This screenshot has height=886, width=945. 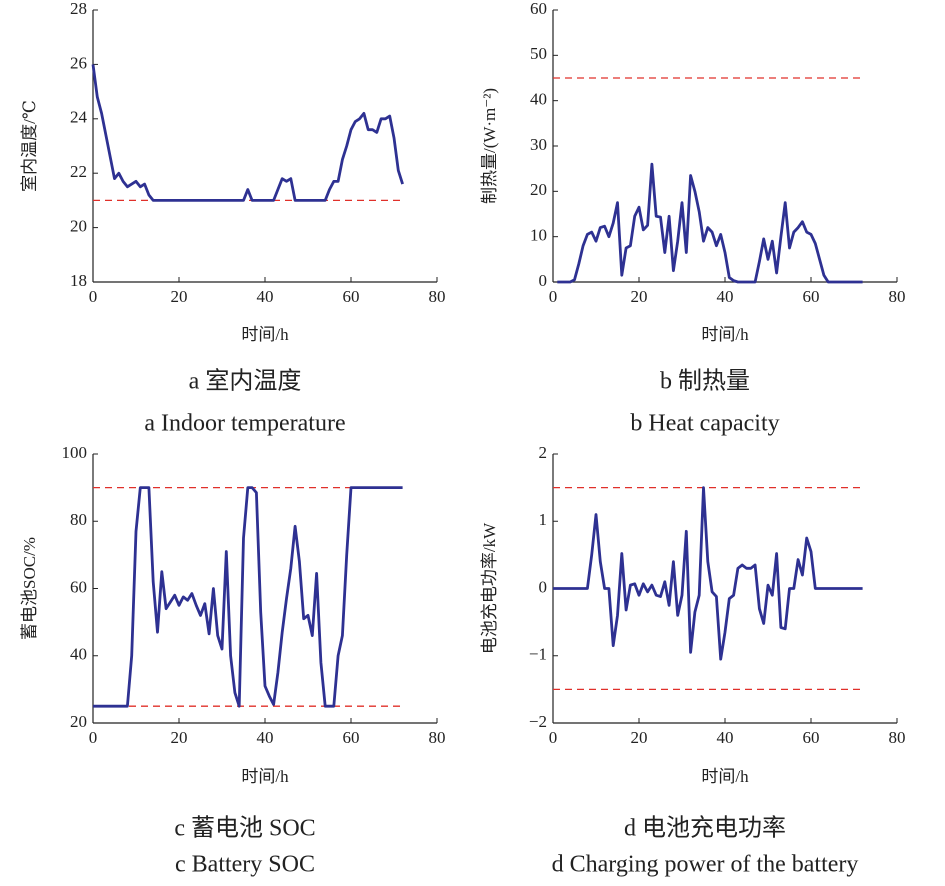 I want to click on y-tick-label: 50, so click(x=538, y=53).